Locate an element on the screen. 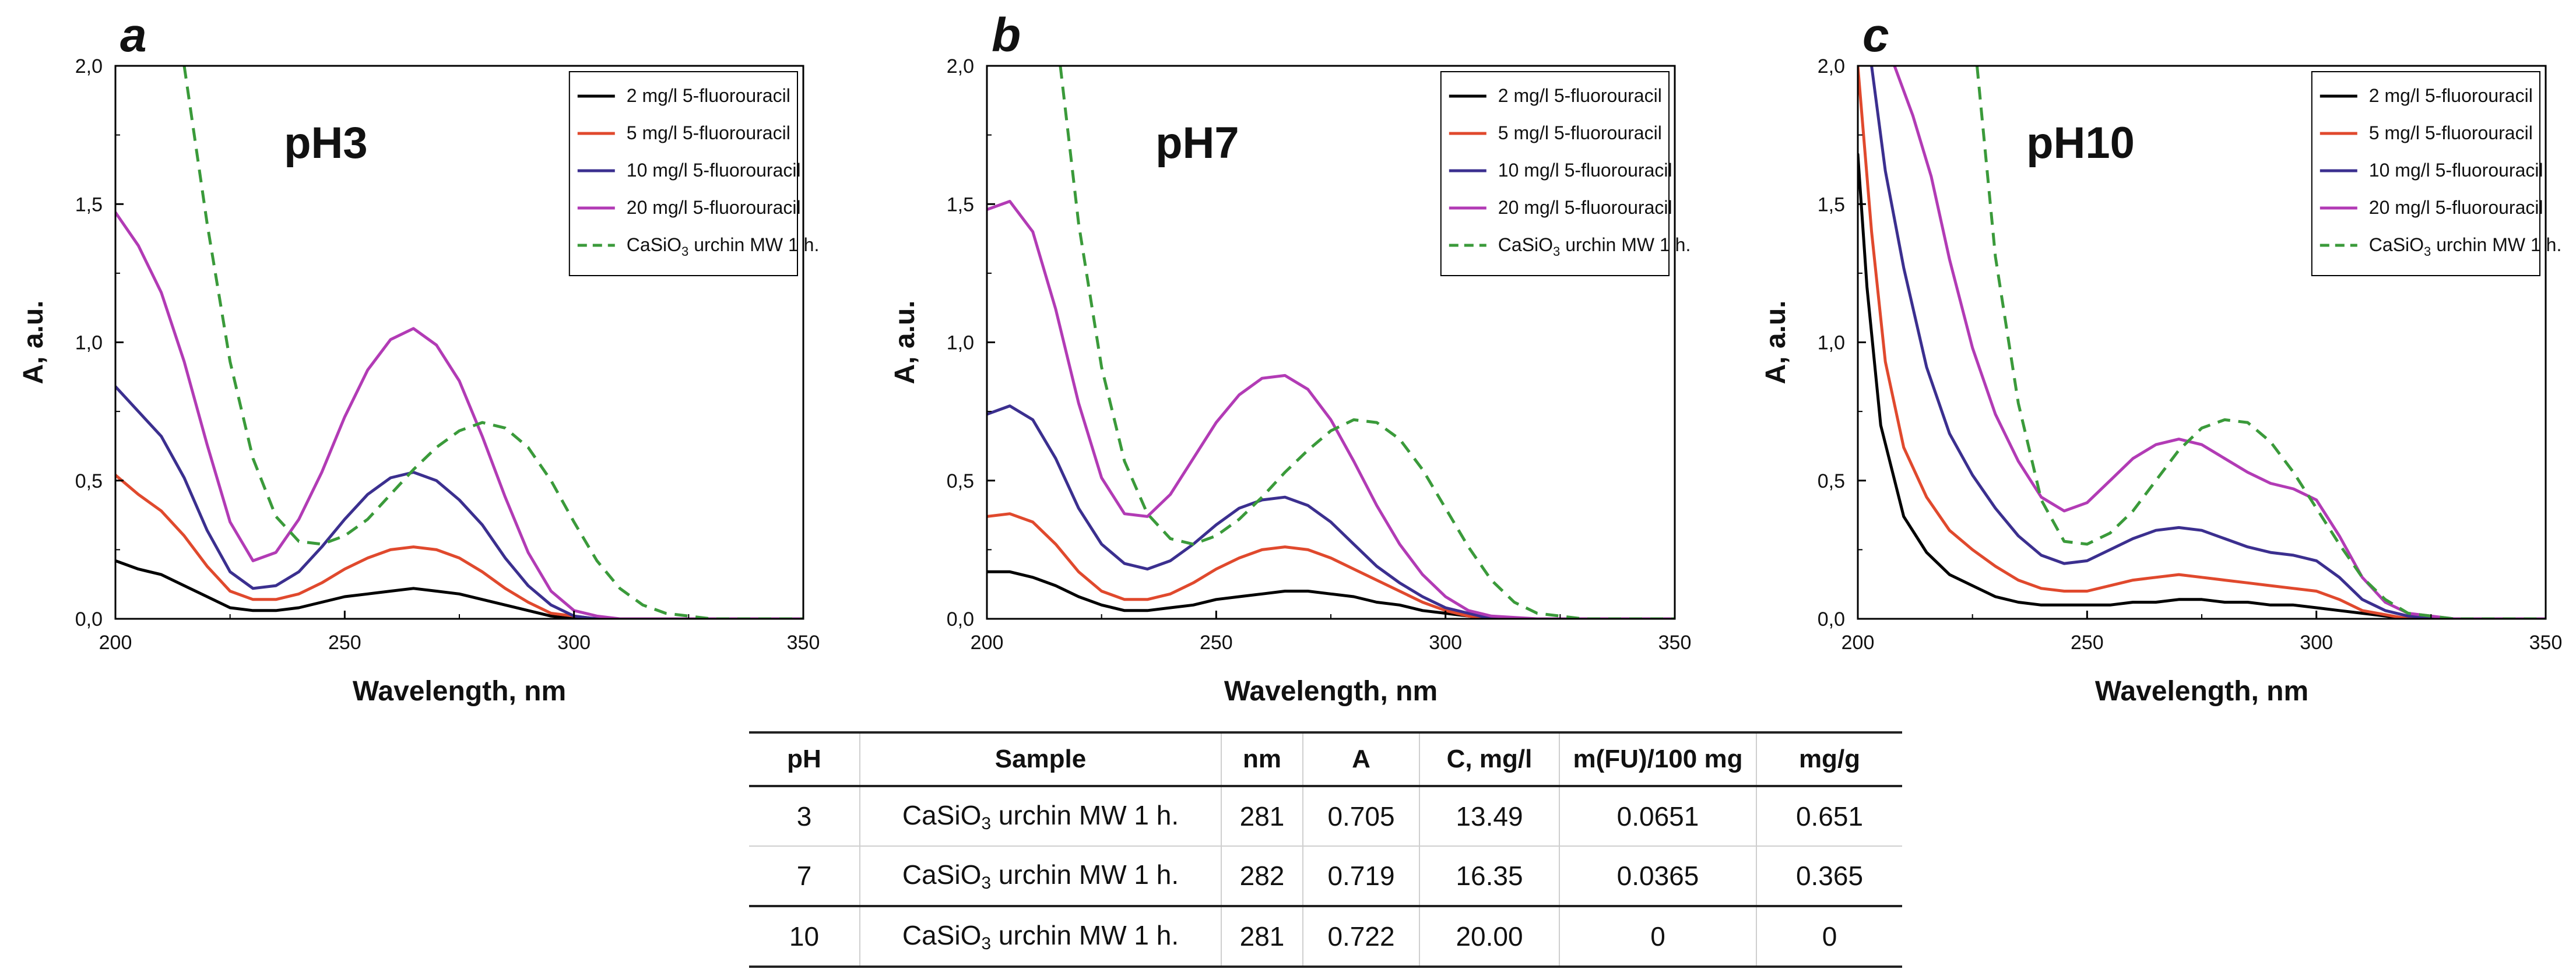 The image size is (2576, 976). cell-a: 0.719 is located at coordinates (1360, 876).